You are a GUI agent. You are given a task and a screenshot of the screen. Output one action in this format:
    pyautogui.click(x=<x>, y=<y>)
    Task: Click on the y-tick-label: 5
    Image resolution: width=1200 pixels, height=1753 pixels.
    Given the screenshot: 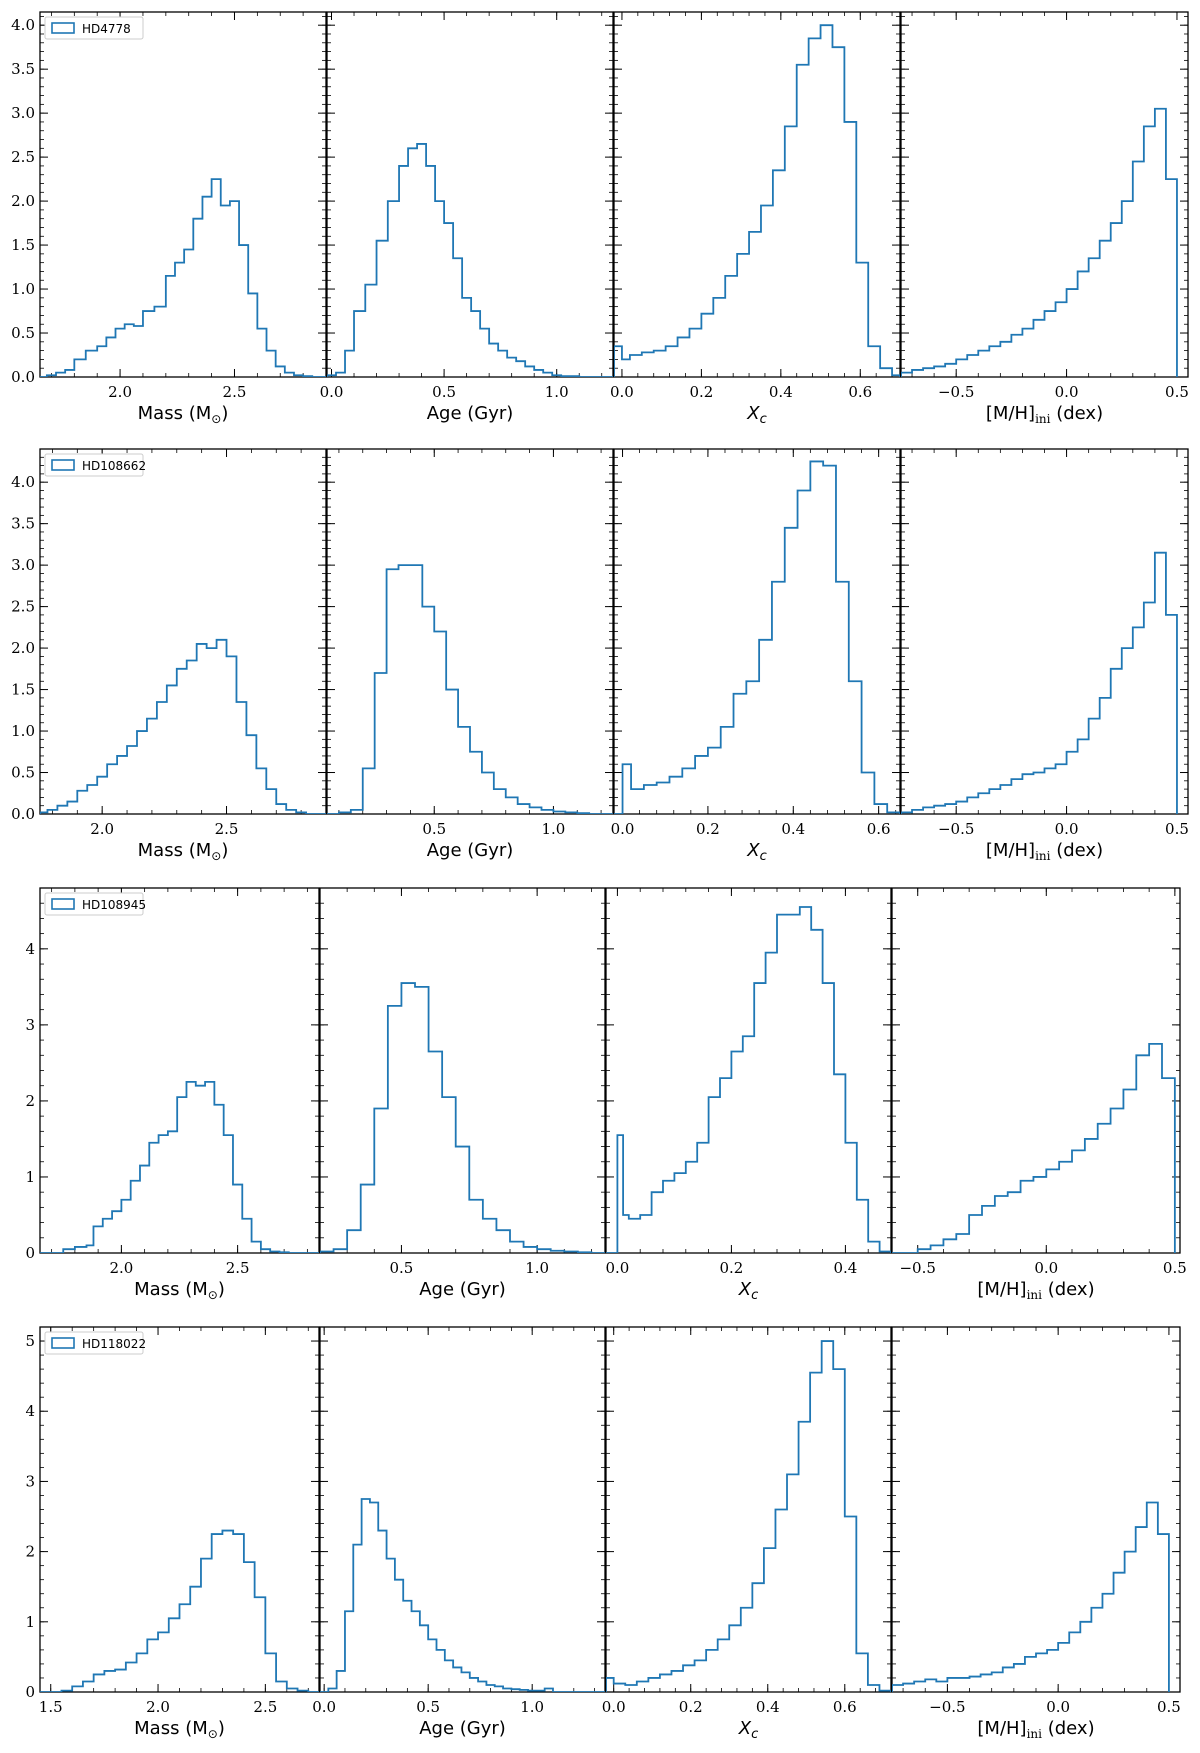 What is the action you would take?
    pyautogui.click(x=30, y=1341)
    